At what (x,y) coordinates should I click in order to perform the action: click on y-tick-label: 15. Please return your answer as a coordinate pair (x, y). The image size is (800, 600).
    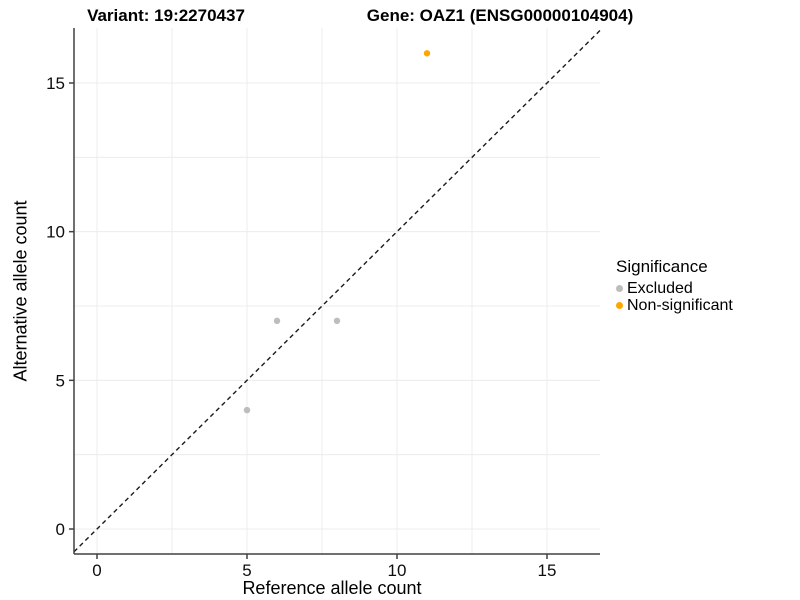
    Looking at the image, I should click on (55, 83).